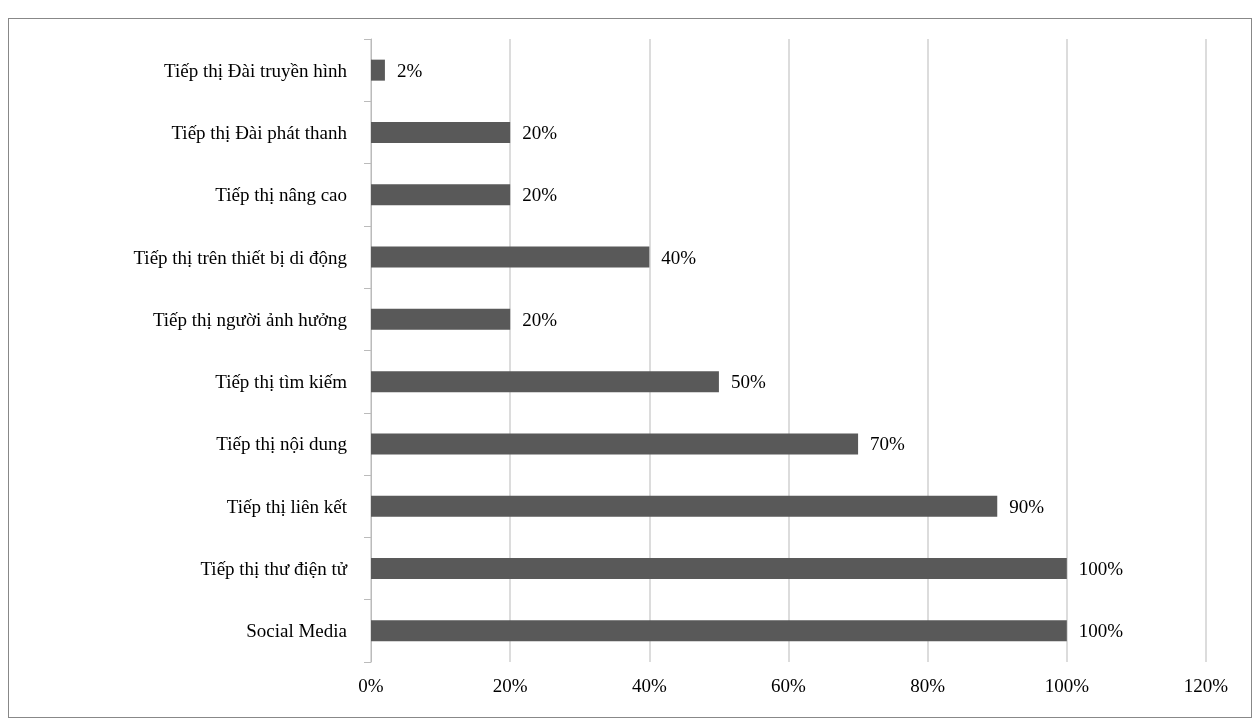 This screenshot has height=726, width=1260. I want to click on data-label: 2%, so click(409, 70).